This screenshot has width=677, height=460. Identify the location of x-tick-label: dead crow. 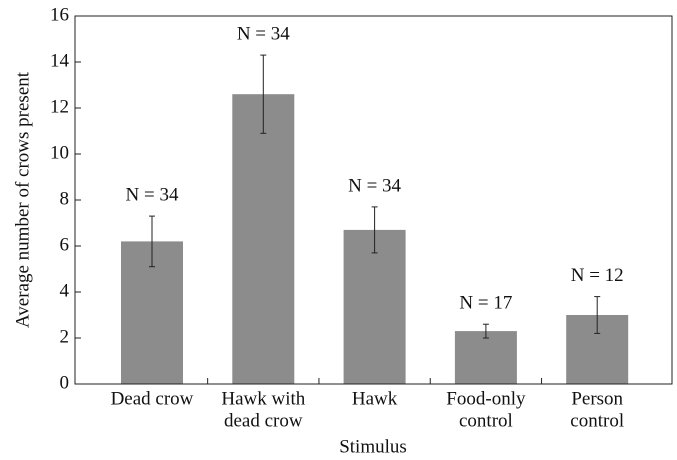
(263, 420).